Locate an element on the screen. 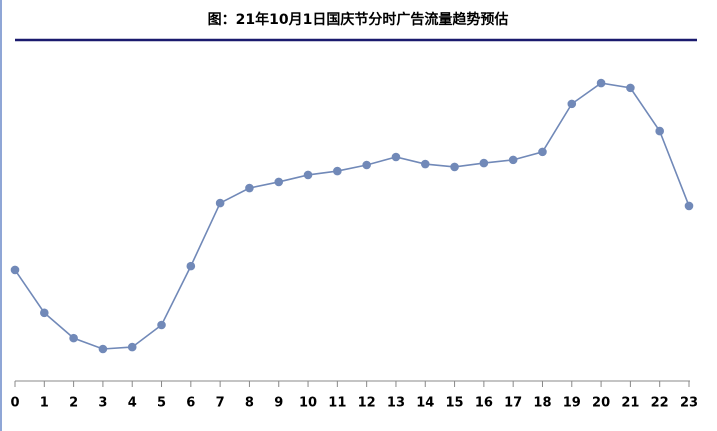  x-tick-label: 11 is located at coordinates (337, 403).